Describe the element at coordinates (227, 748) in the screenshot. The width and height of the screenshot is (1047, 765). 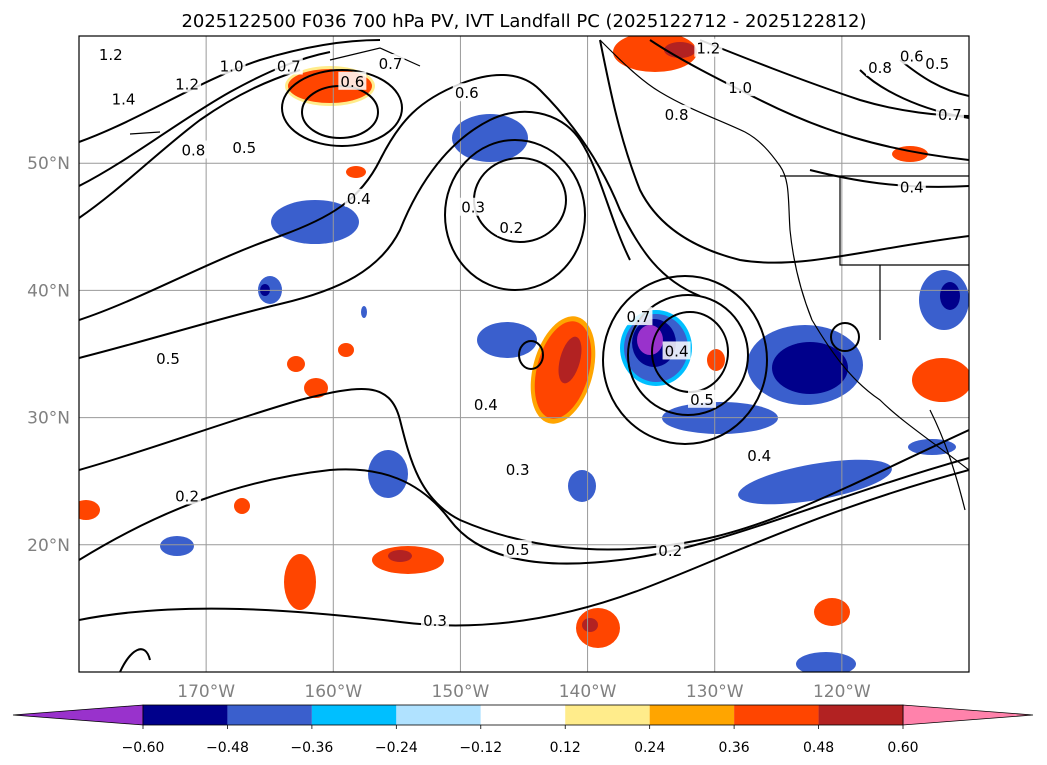
I see `colorbar-tick-label: −0.48` at that location.